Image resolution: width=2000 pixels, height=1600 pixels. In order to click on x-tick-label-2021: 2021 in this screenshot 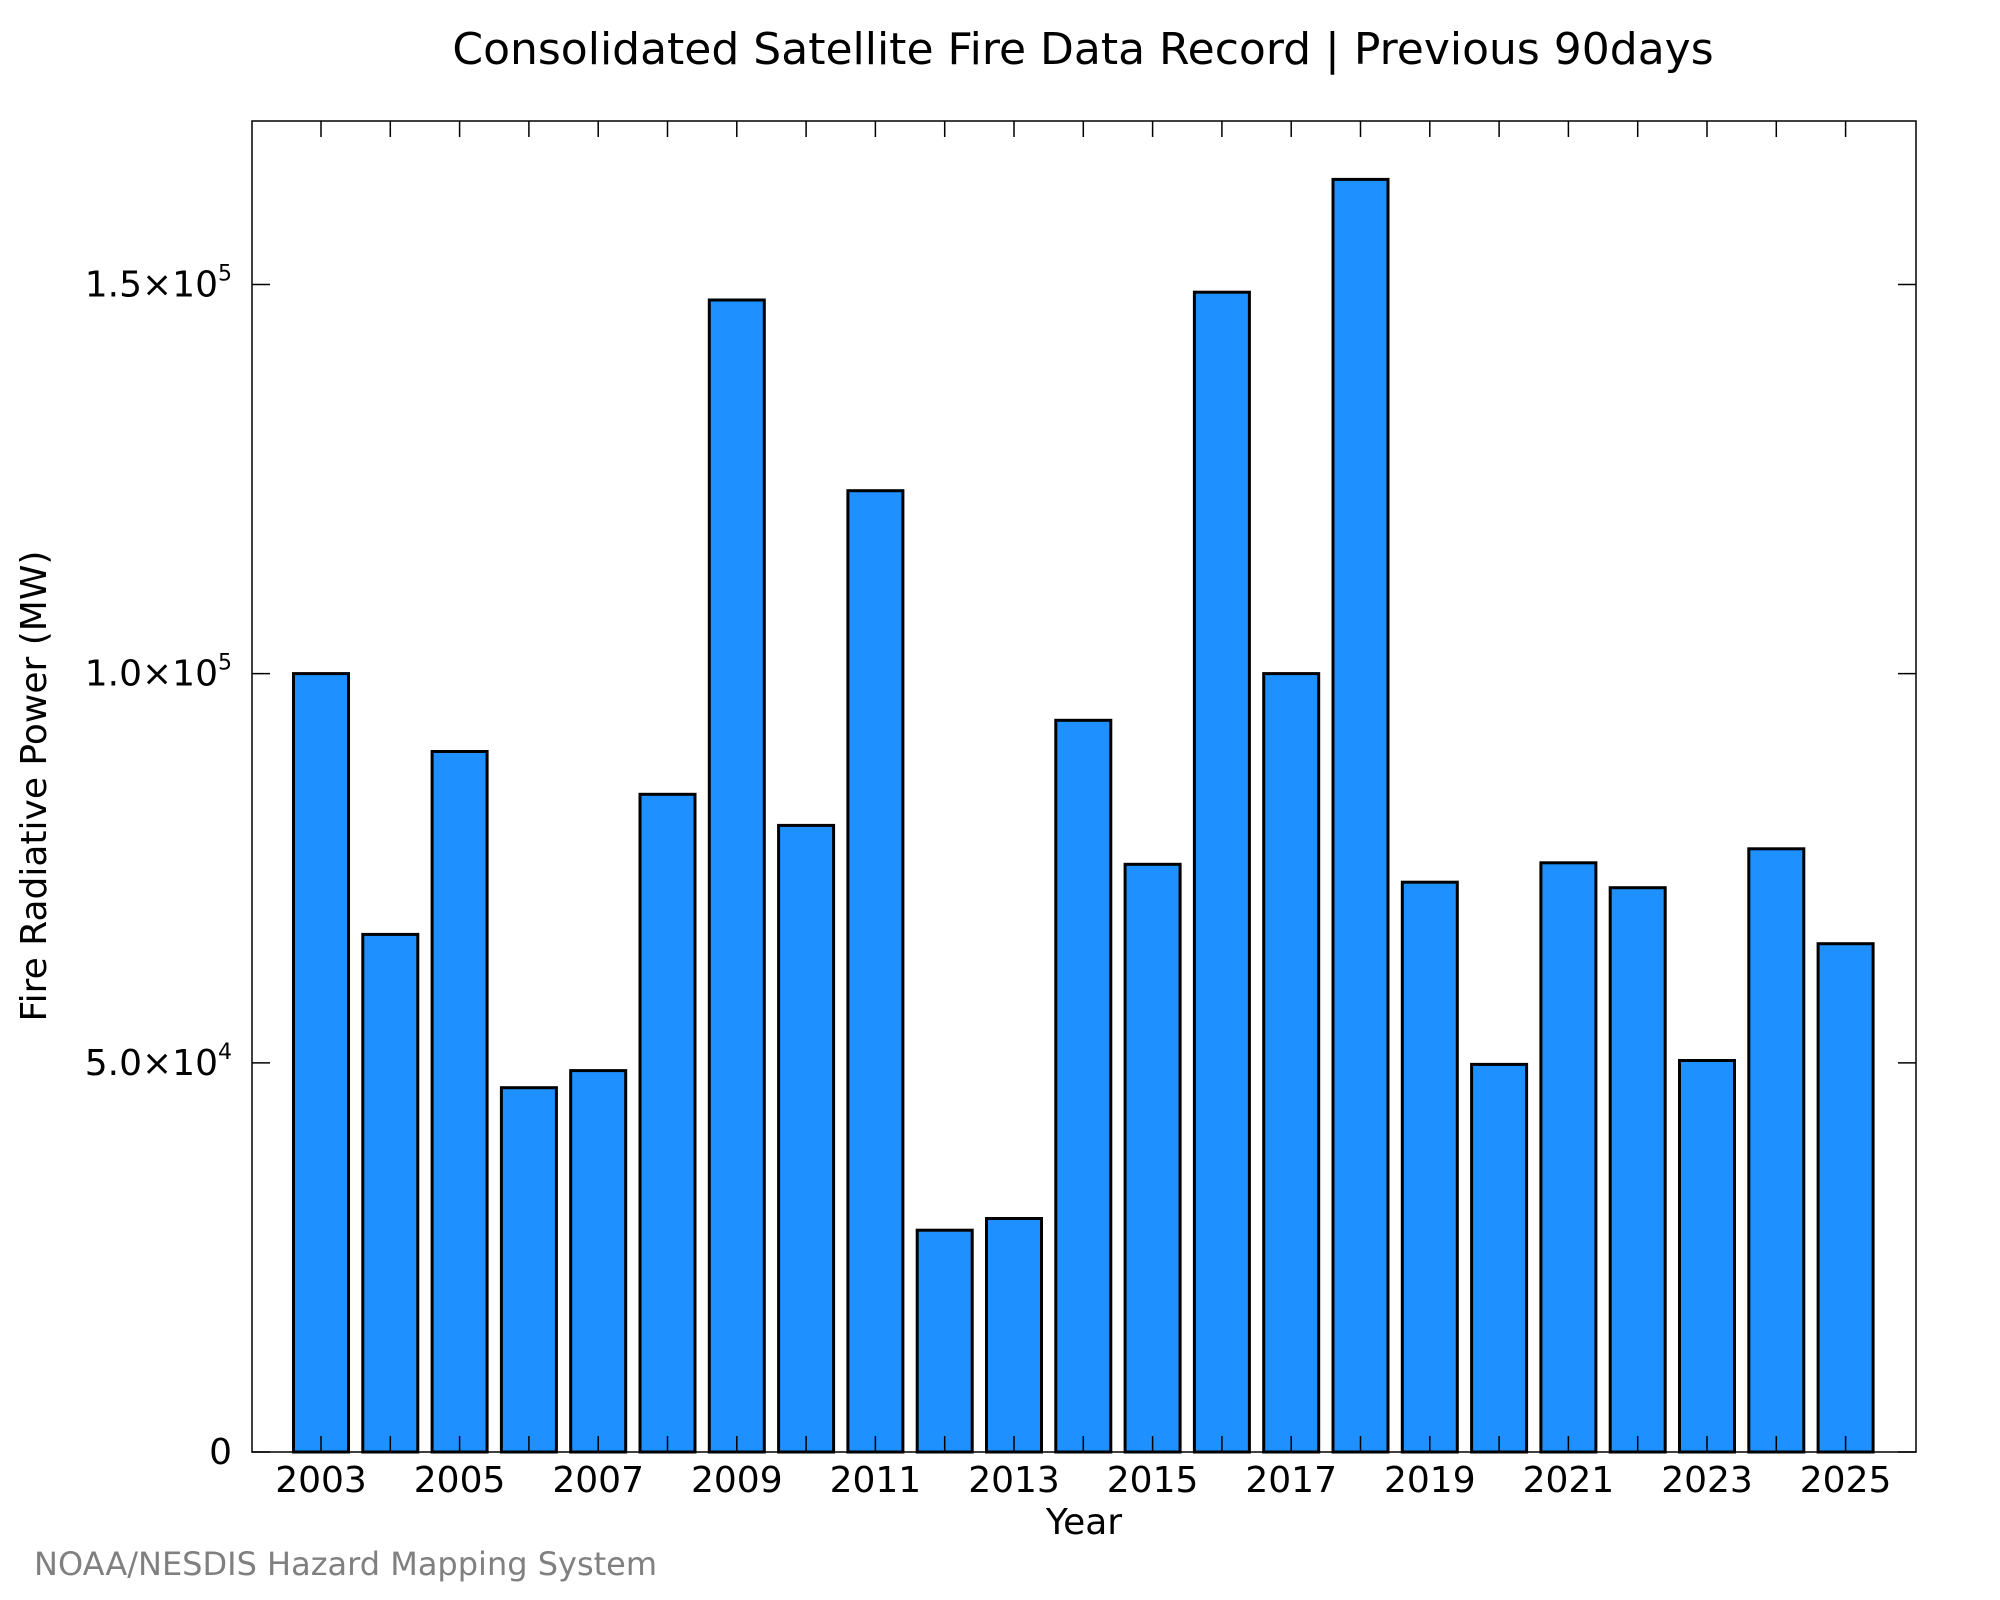, I will do `click(1569, 1480)`.